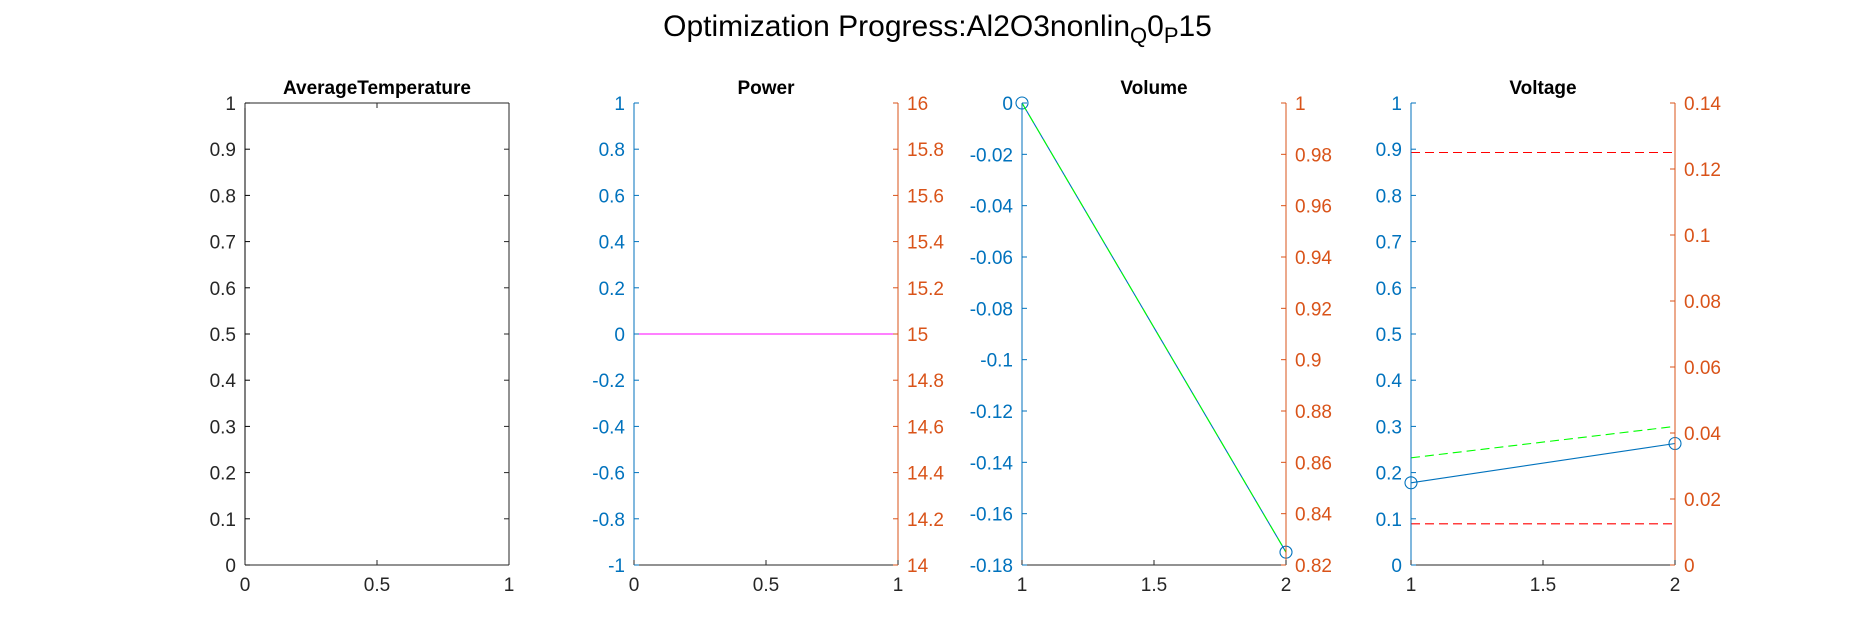 The width and height of the screenshot is (1875, 625). I want to click on subplot-title: Volume, so click(1153, 88).